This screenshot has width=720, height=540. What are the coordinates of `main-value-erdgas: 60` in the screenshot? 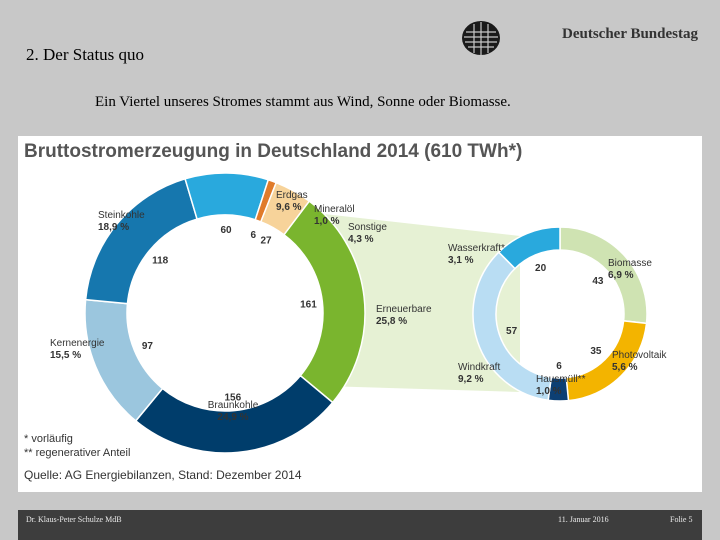 It's located at (226, 230).